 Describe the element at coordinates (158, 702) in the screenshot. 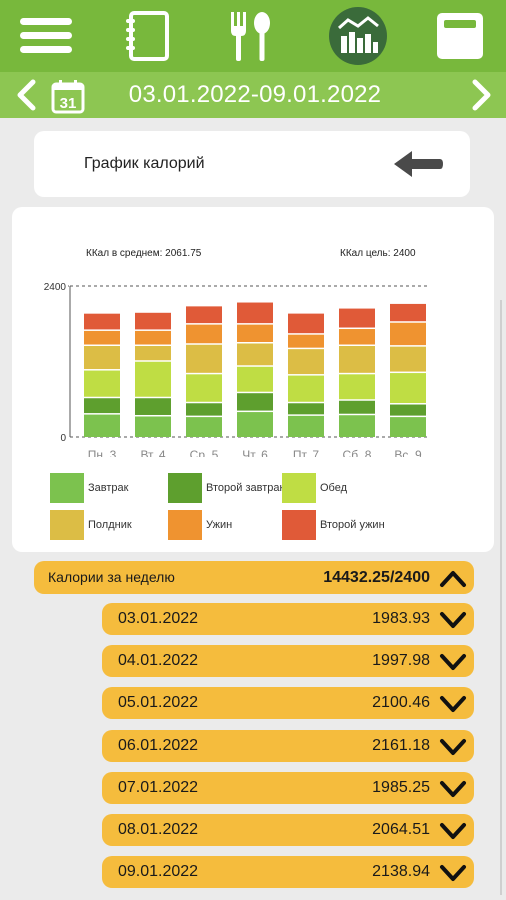

I see `day-date: 05.01.2022` at that location.